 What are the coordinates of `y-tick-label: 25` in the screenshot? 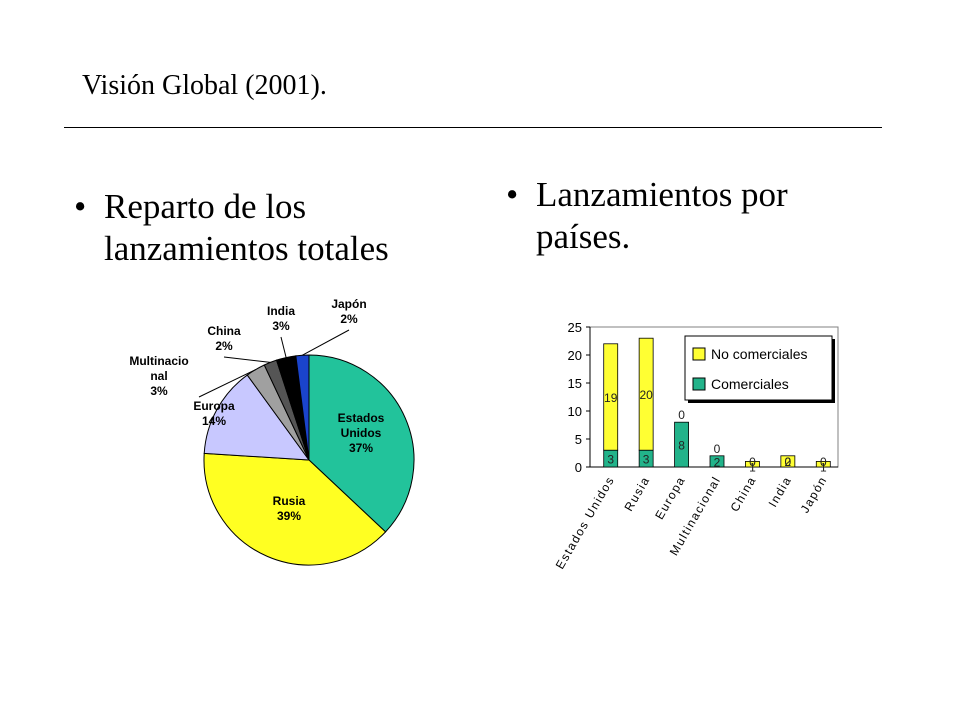 It's located at (575, 327).